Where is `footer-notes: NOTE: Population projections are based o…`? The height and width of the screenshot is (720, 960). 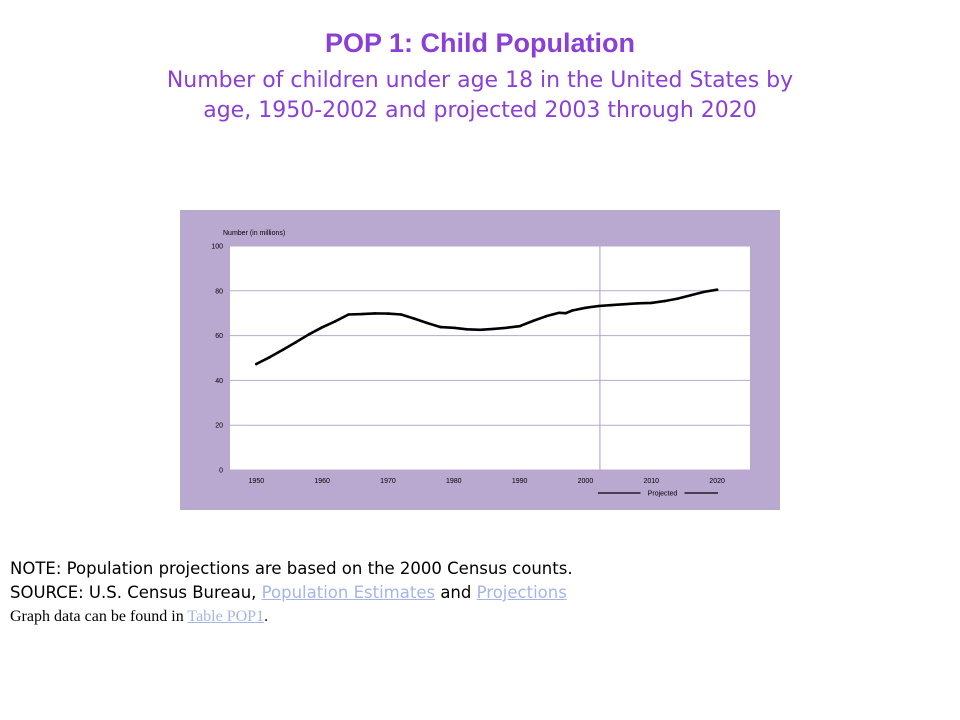 footer-notes: NOTE: Population projections are based o… is located at coordinates (480, 593).